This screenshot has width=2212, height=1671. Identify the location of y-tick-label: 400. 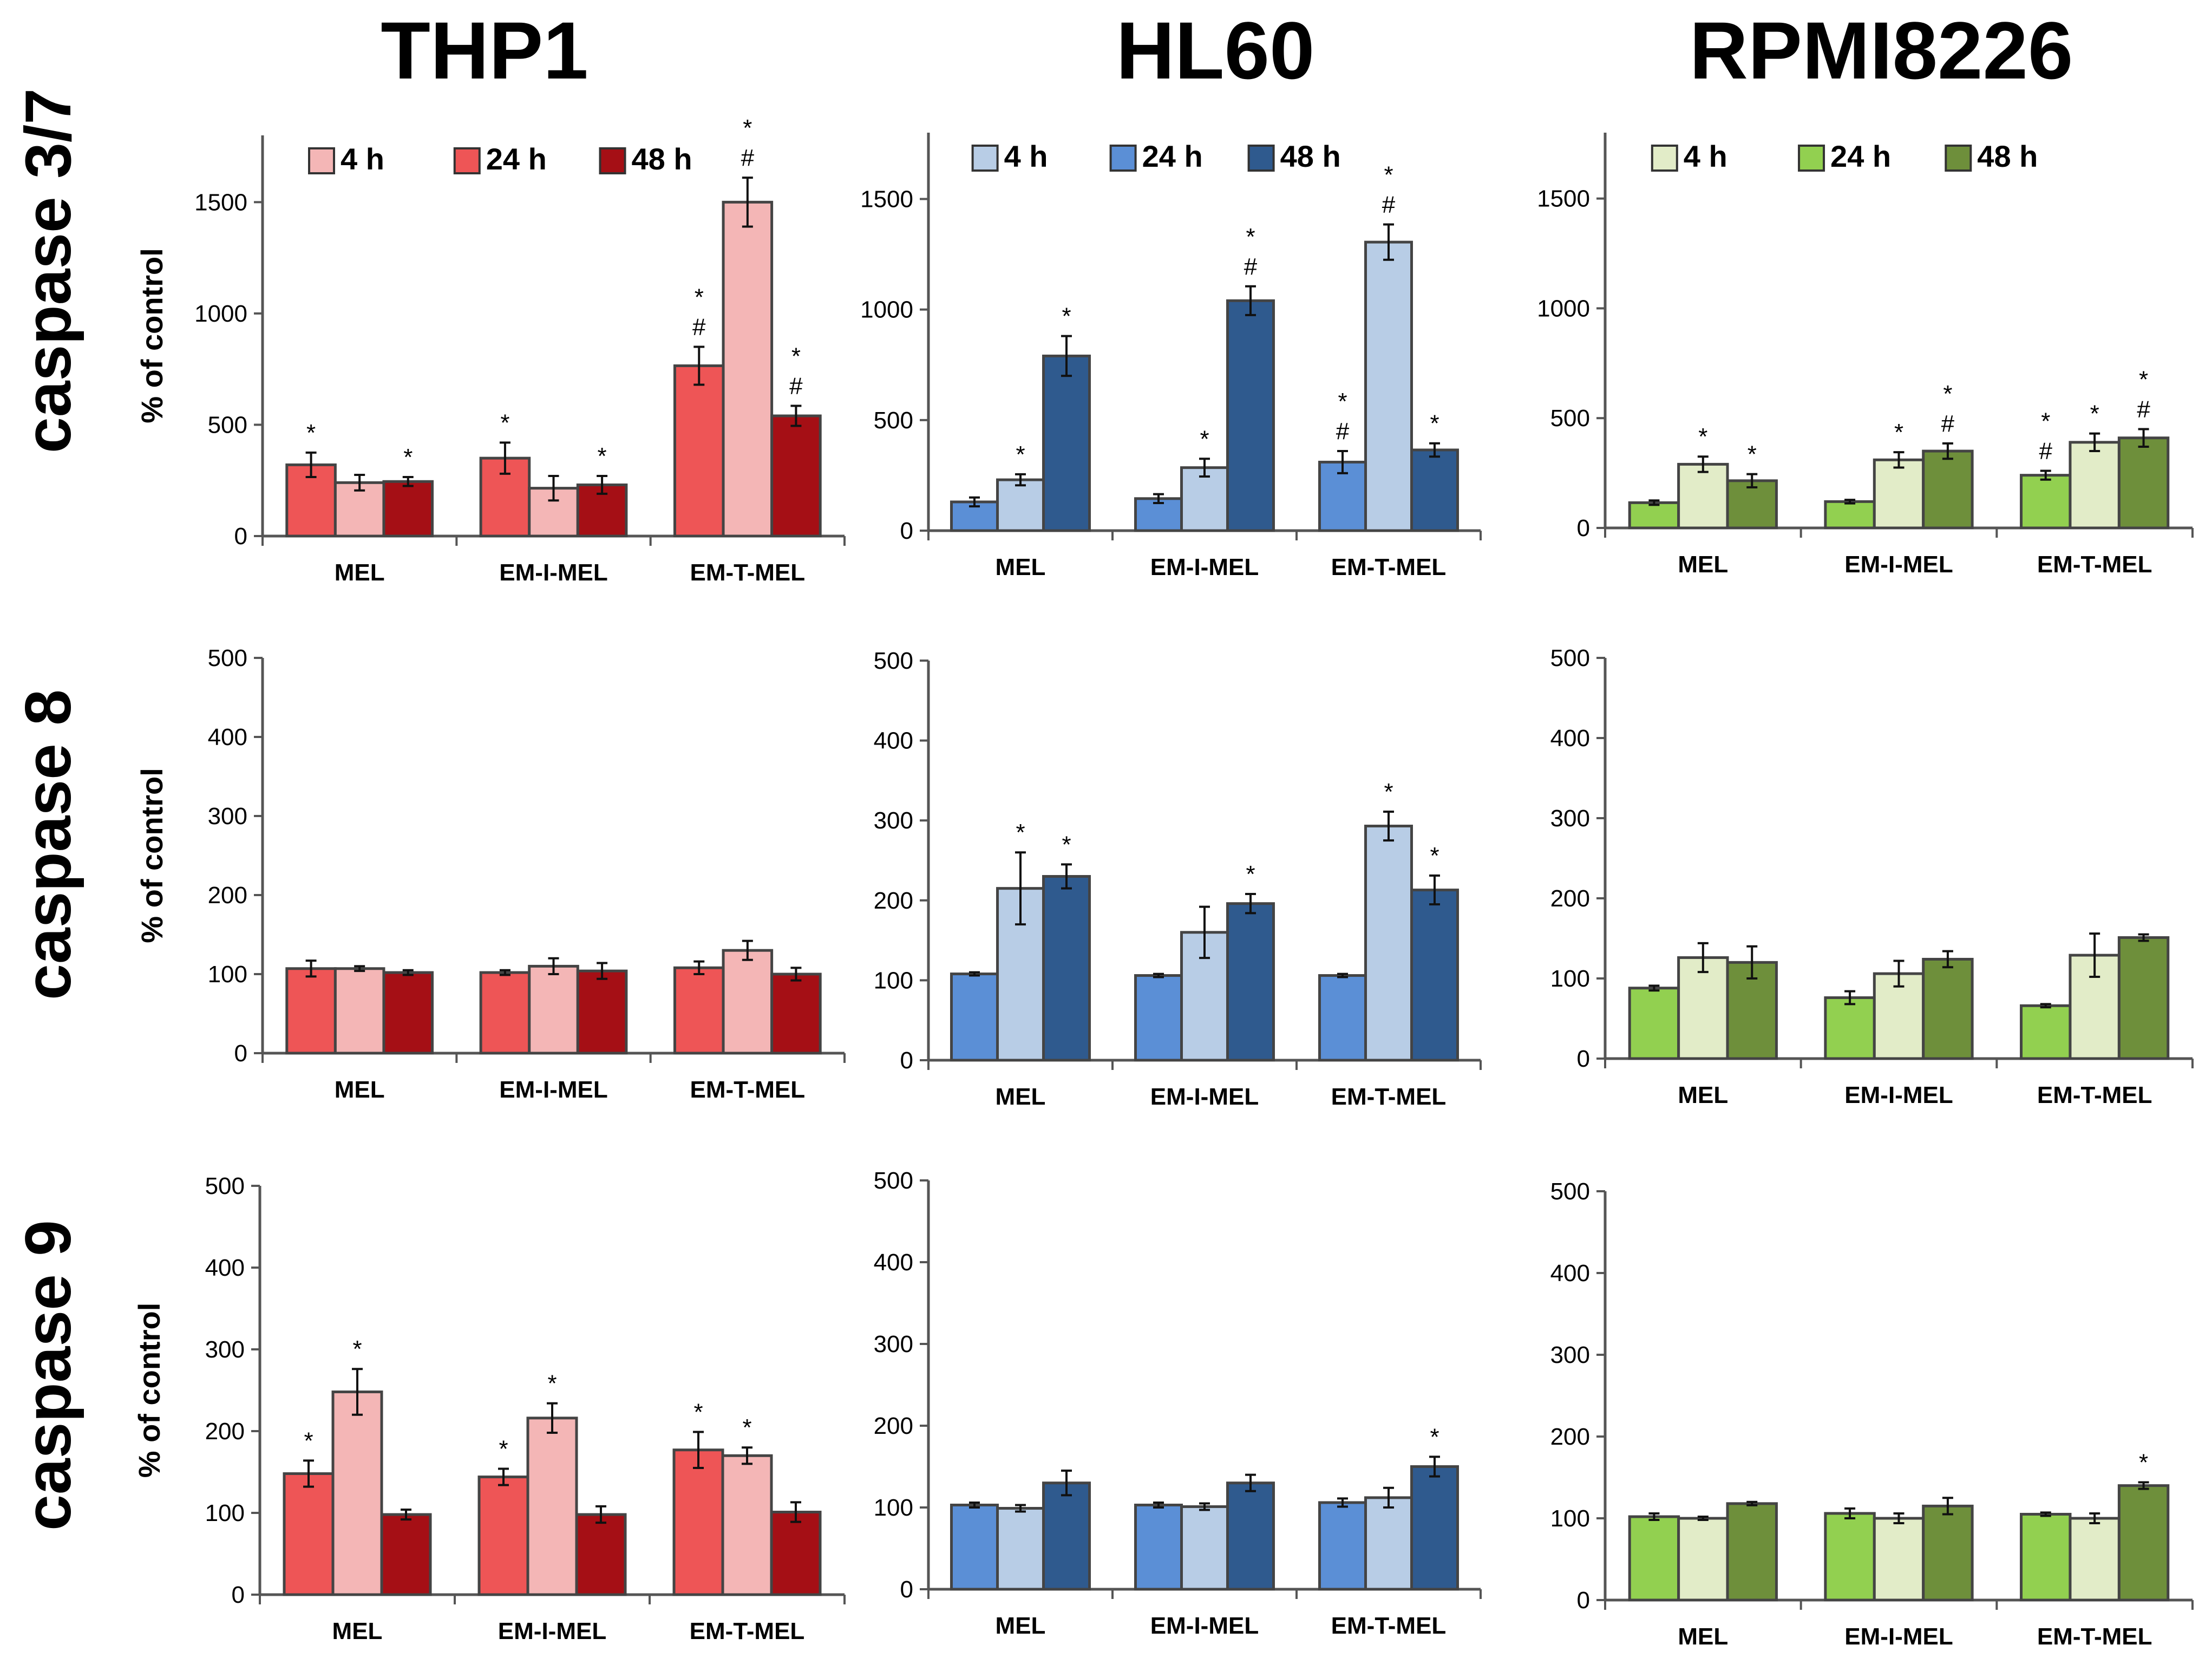
(1570, 1273).